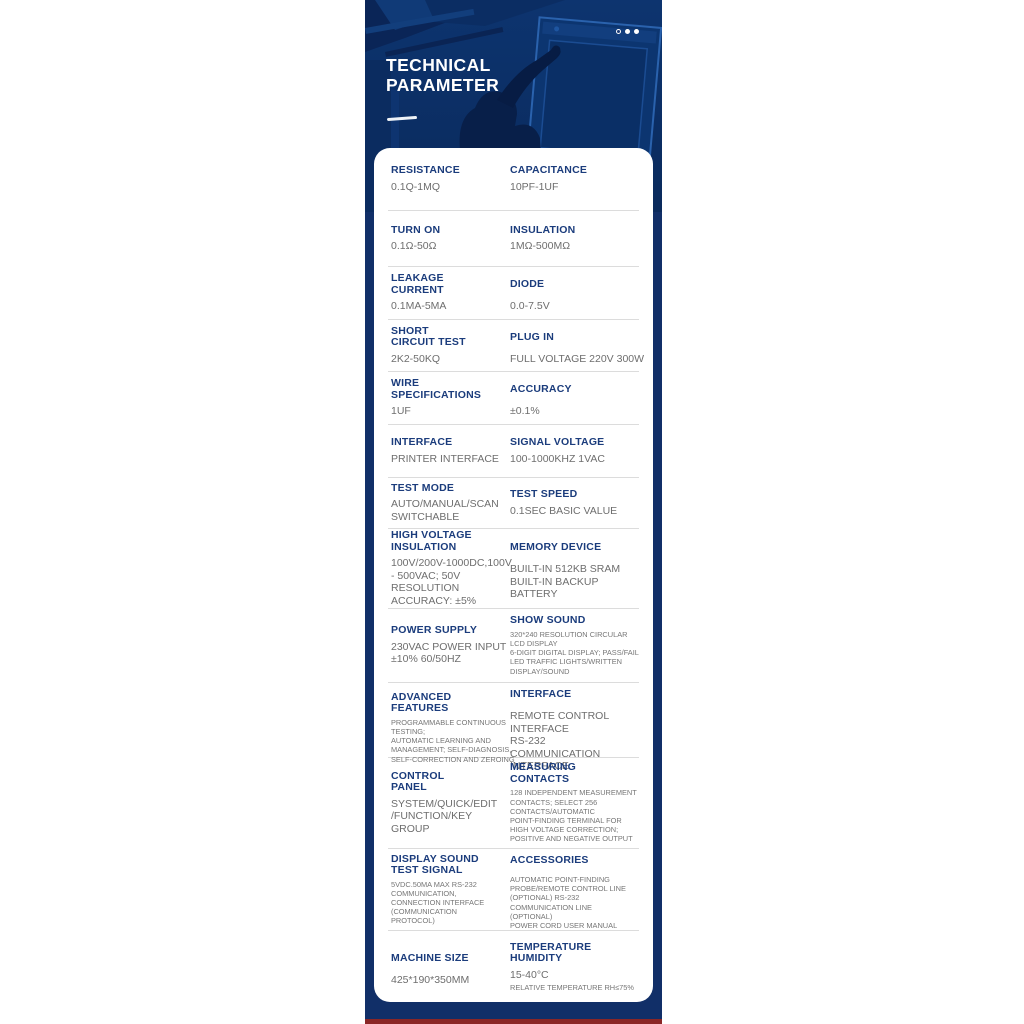 The height and width of the screenshot is (1024, 1024). Describe the element at coordinates (450, 459) in the screenshot. I see `spec-value: PRINTER INTERFACE` at that location.